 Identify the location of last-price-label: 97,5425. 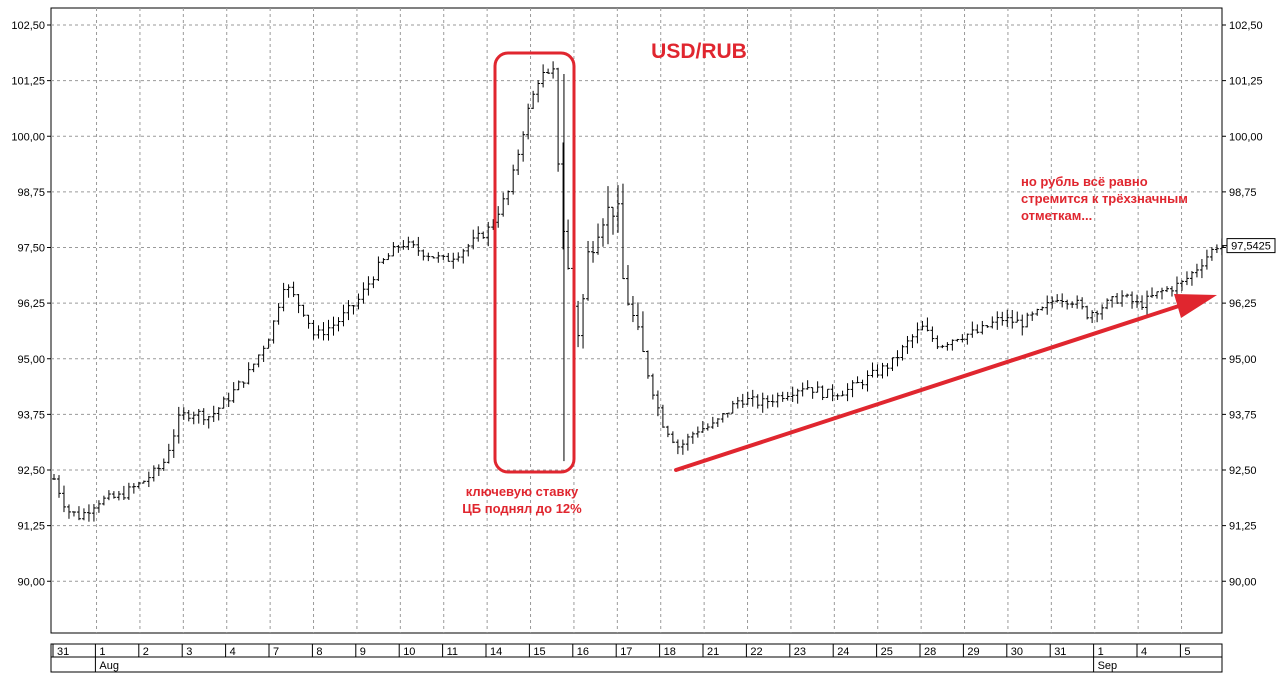
(1251, 247).